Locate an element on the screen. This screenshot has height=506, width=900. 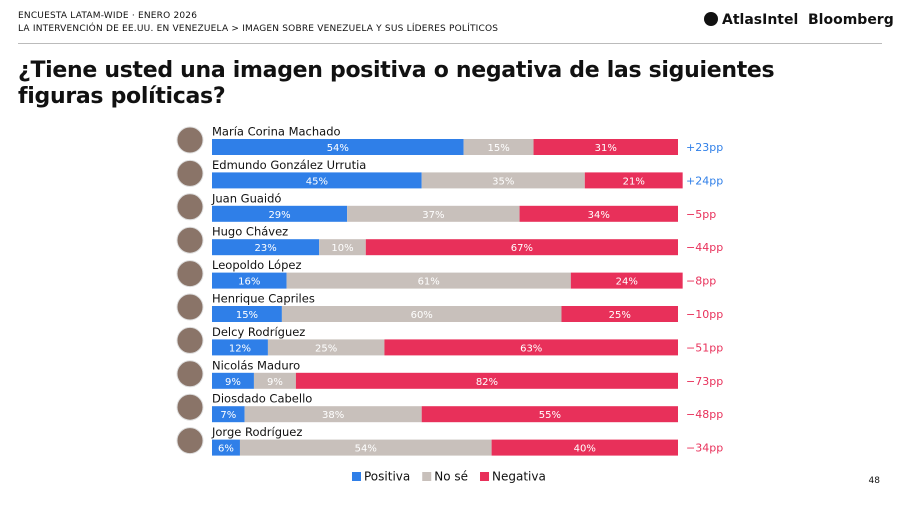
category-label: Delcy Rodríguez is located at coordinates (258, 332).